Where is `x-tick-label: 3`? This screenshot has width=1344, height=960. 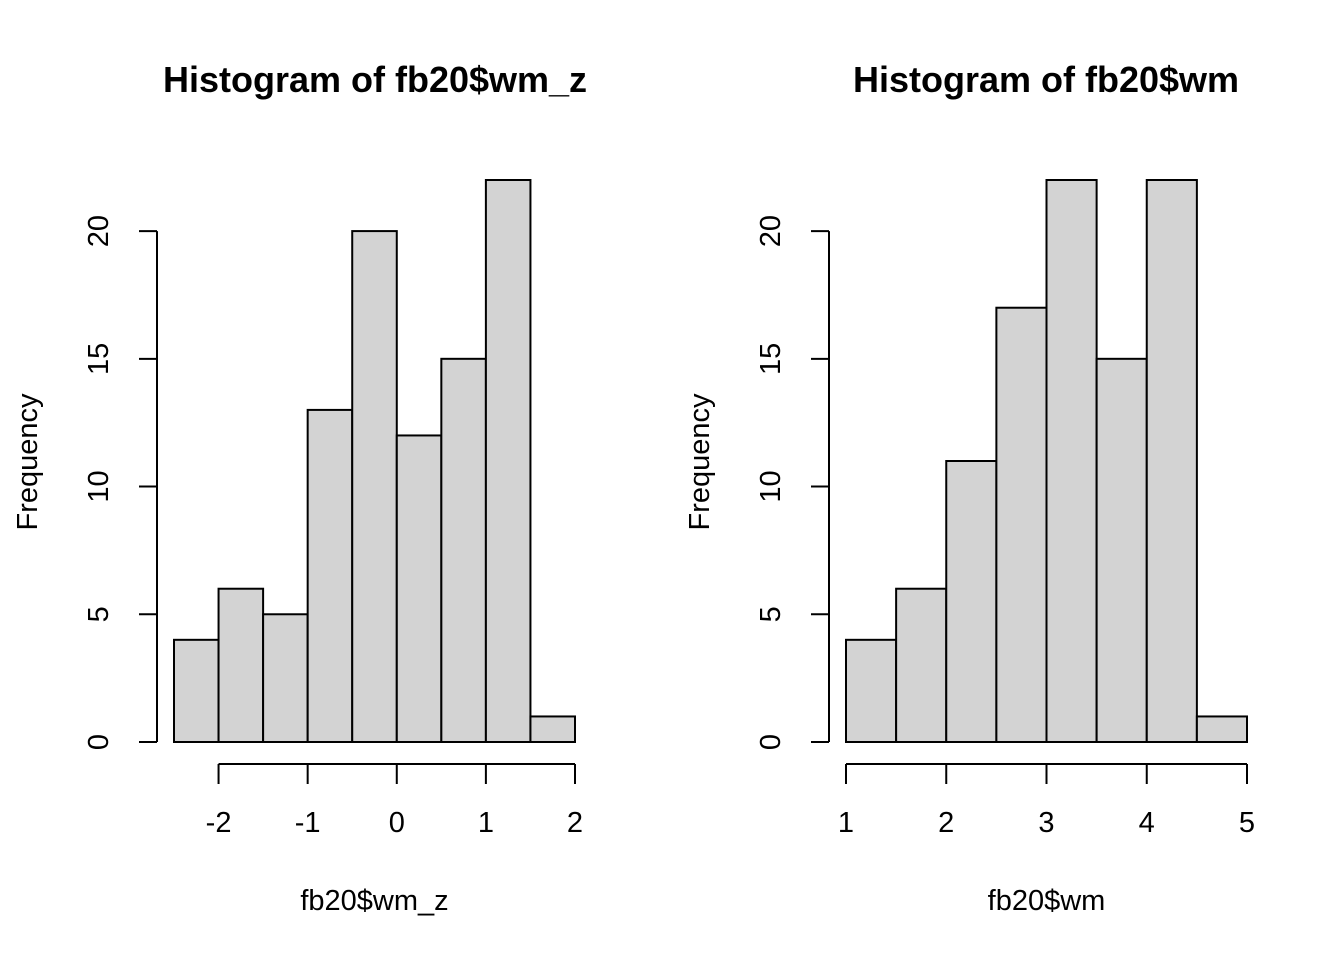
x-tick-label: 3 is located at coordinates (1046, 823).